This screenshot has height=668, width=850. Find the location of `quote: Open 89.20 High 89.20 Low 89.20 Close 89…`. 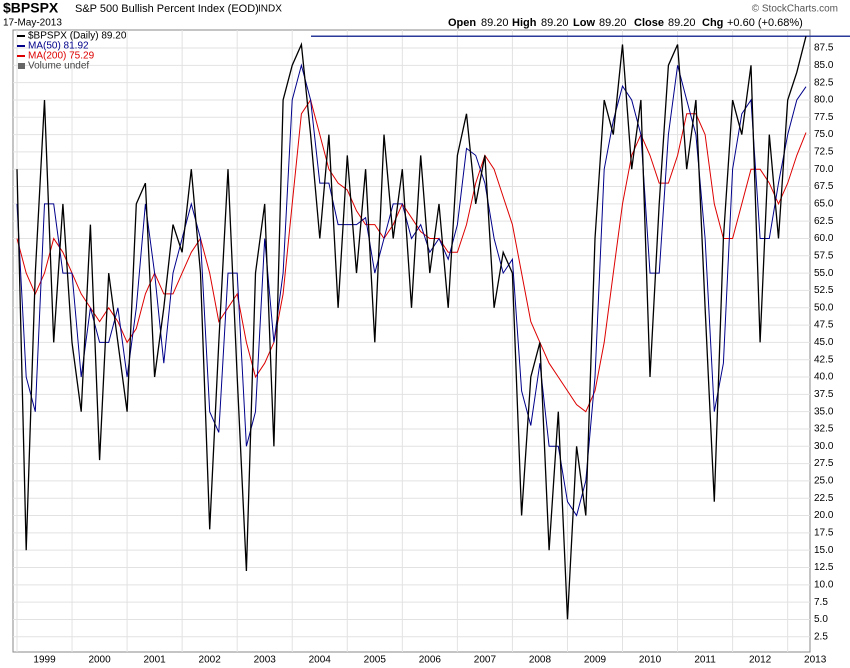

quote: Open 89.20 High 89.20 Low 89.20 Close 89… is located at coordinates (625, 23).